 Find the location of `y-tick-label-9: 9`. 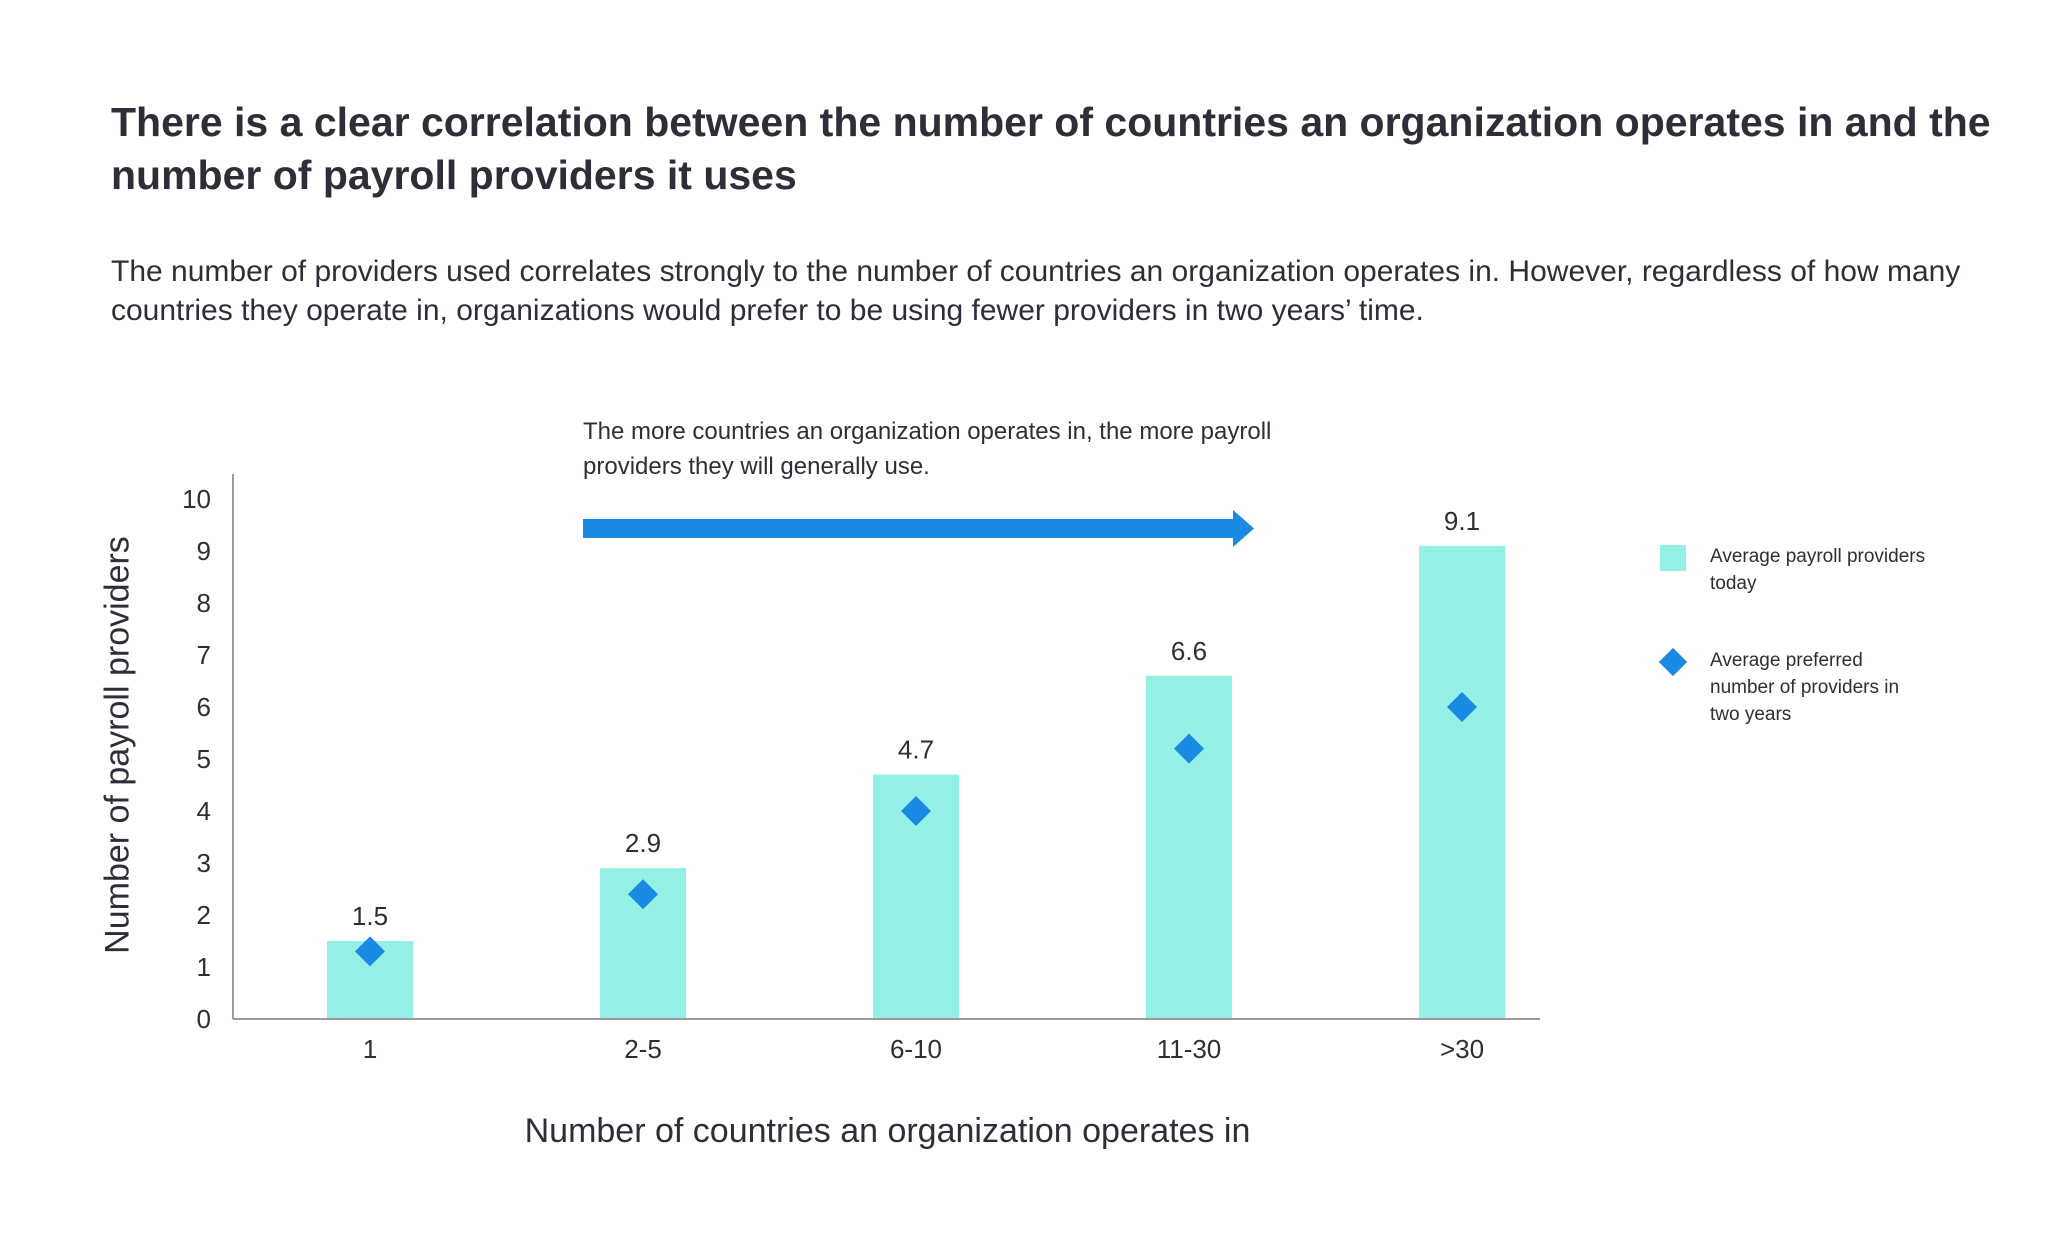

y-tick-label-9: 9 is located at coordinates (204, 551).